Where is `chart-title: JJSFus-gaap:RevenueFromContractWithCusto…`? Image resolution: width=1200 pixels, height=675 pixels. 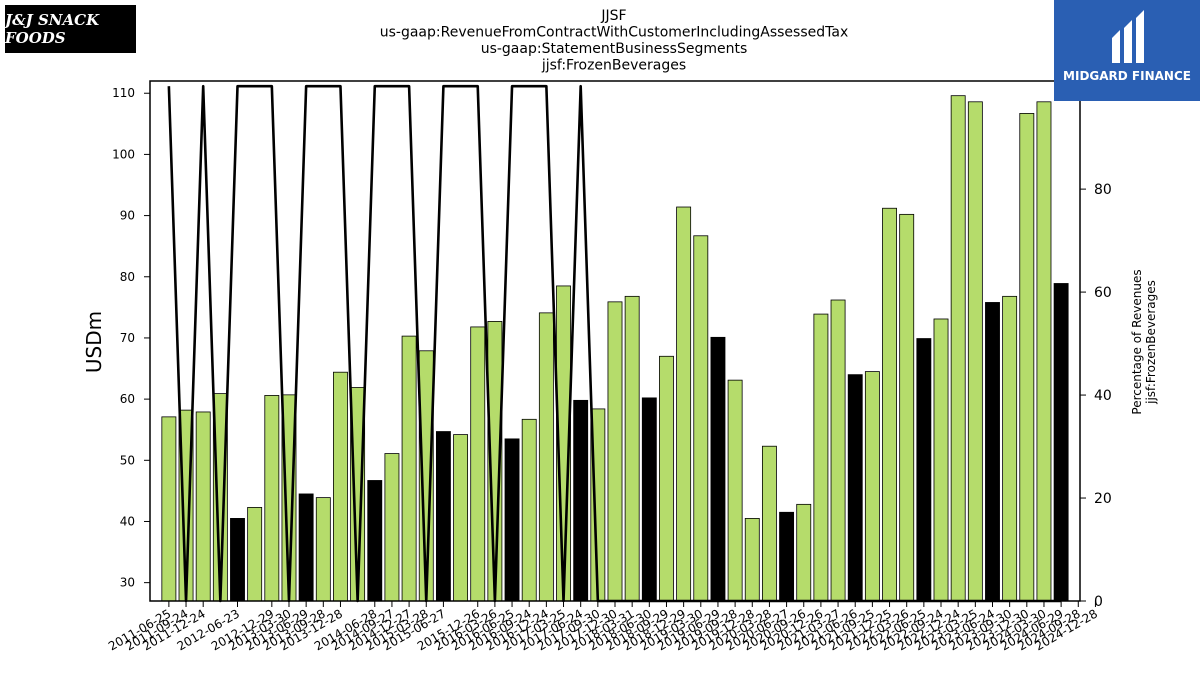
chart-title: JJSFus-gaap:RevenueFromContractWithCusto… is located at coordinates (614, 41).